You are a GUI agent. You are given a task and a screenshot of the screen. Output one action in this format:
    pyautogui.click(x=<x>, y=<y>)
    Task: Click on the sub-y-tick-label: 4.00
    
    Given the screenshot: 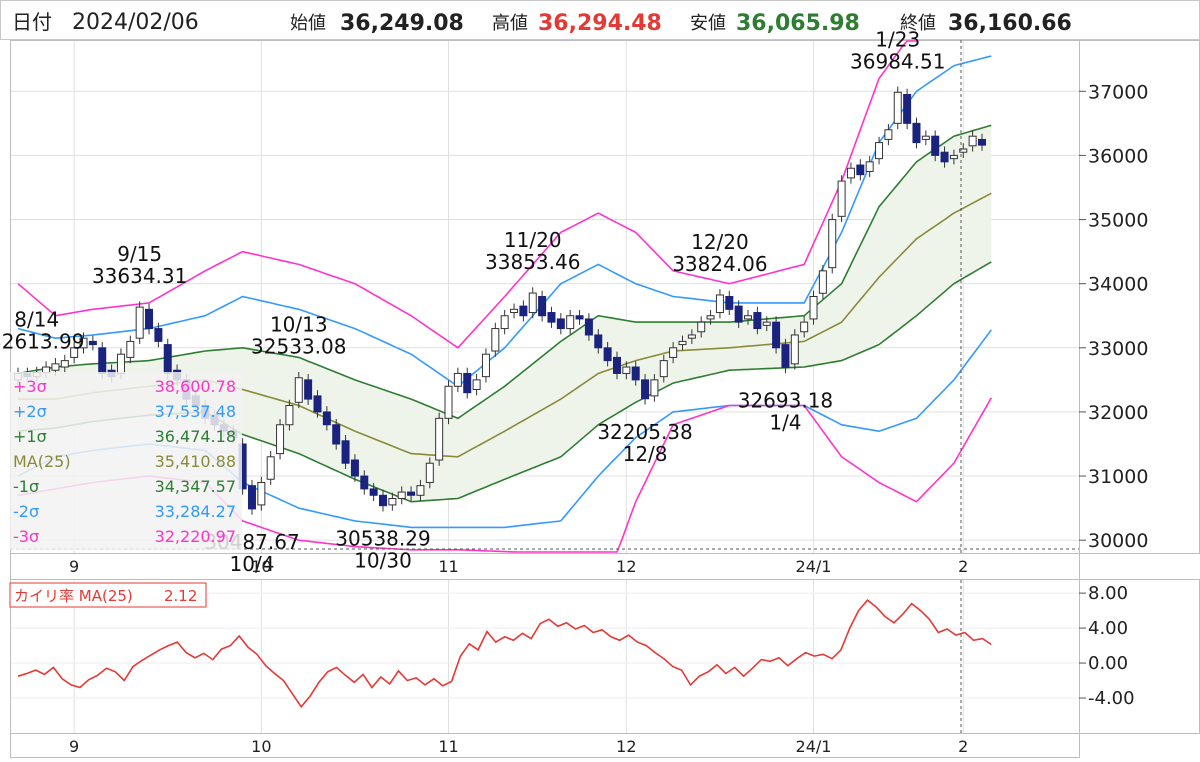 What is the action you would take?
    pyautogui.click(x=1108, y=628)
    